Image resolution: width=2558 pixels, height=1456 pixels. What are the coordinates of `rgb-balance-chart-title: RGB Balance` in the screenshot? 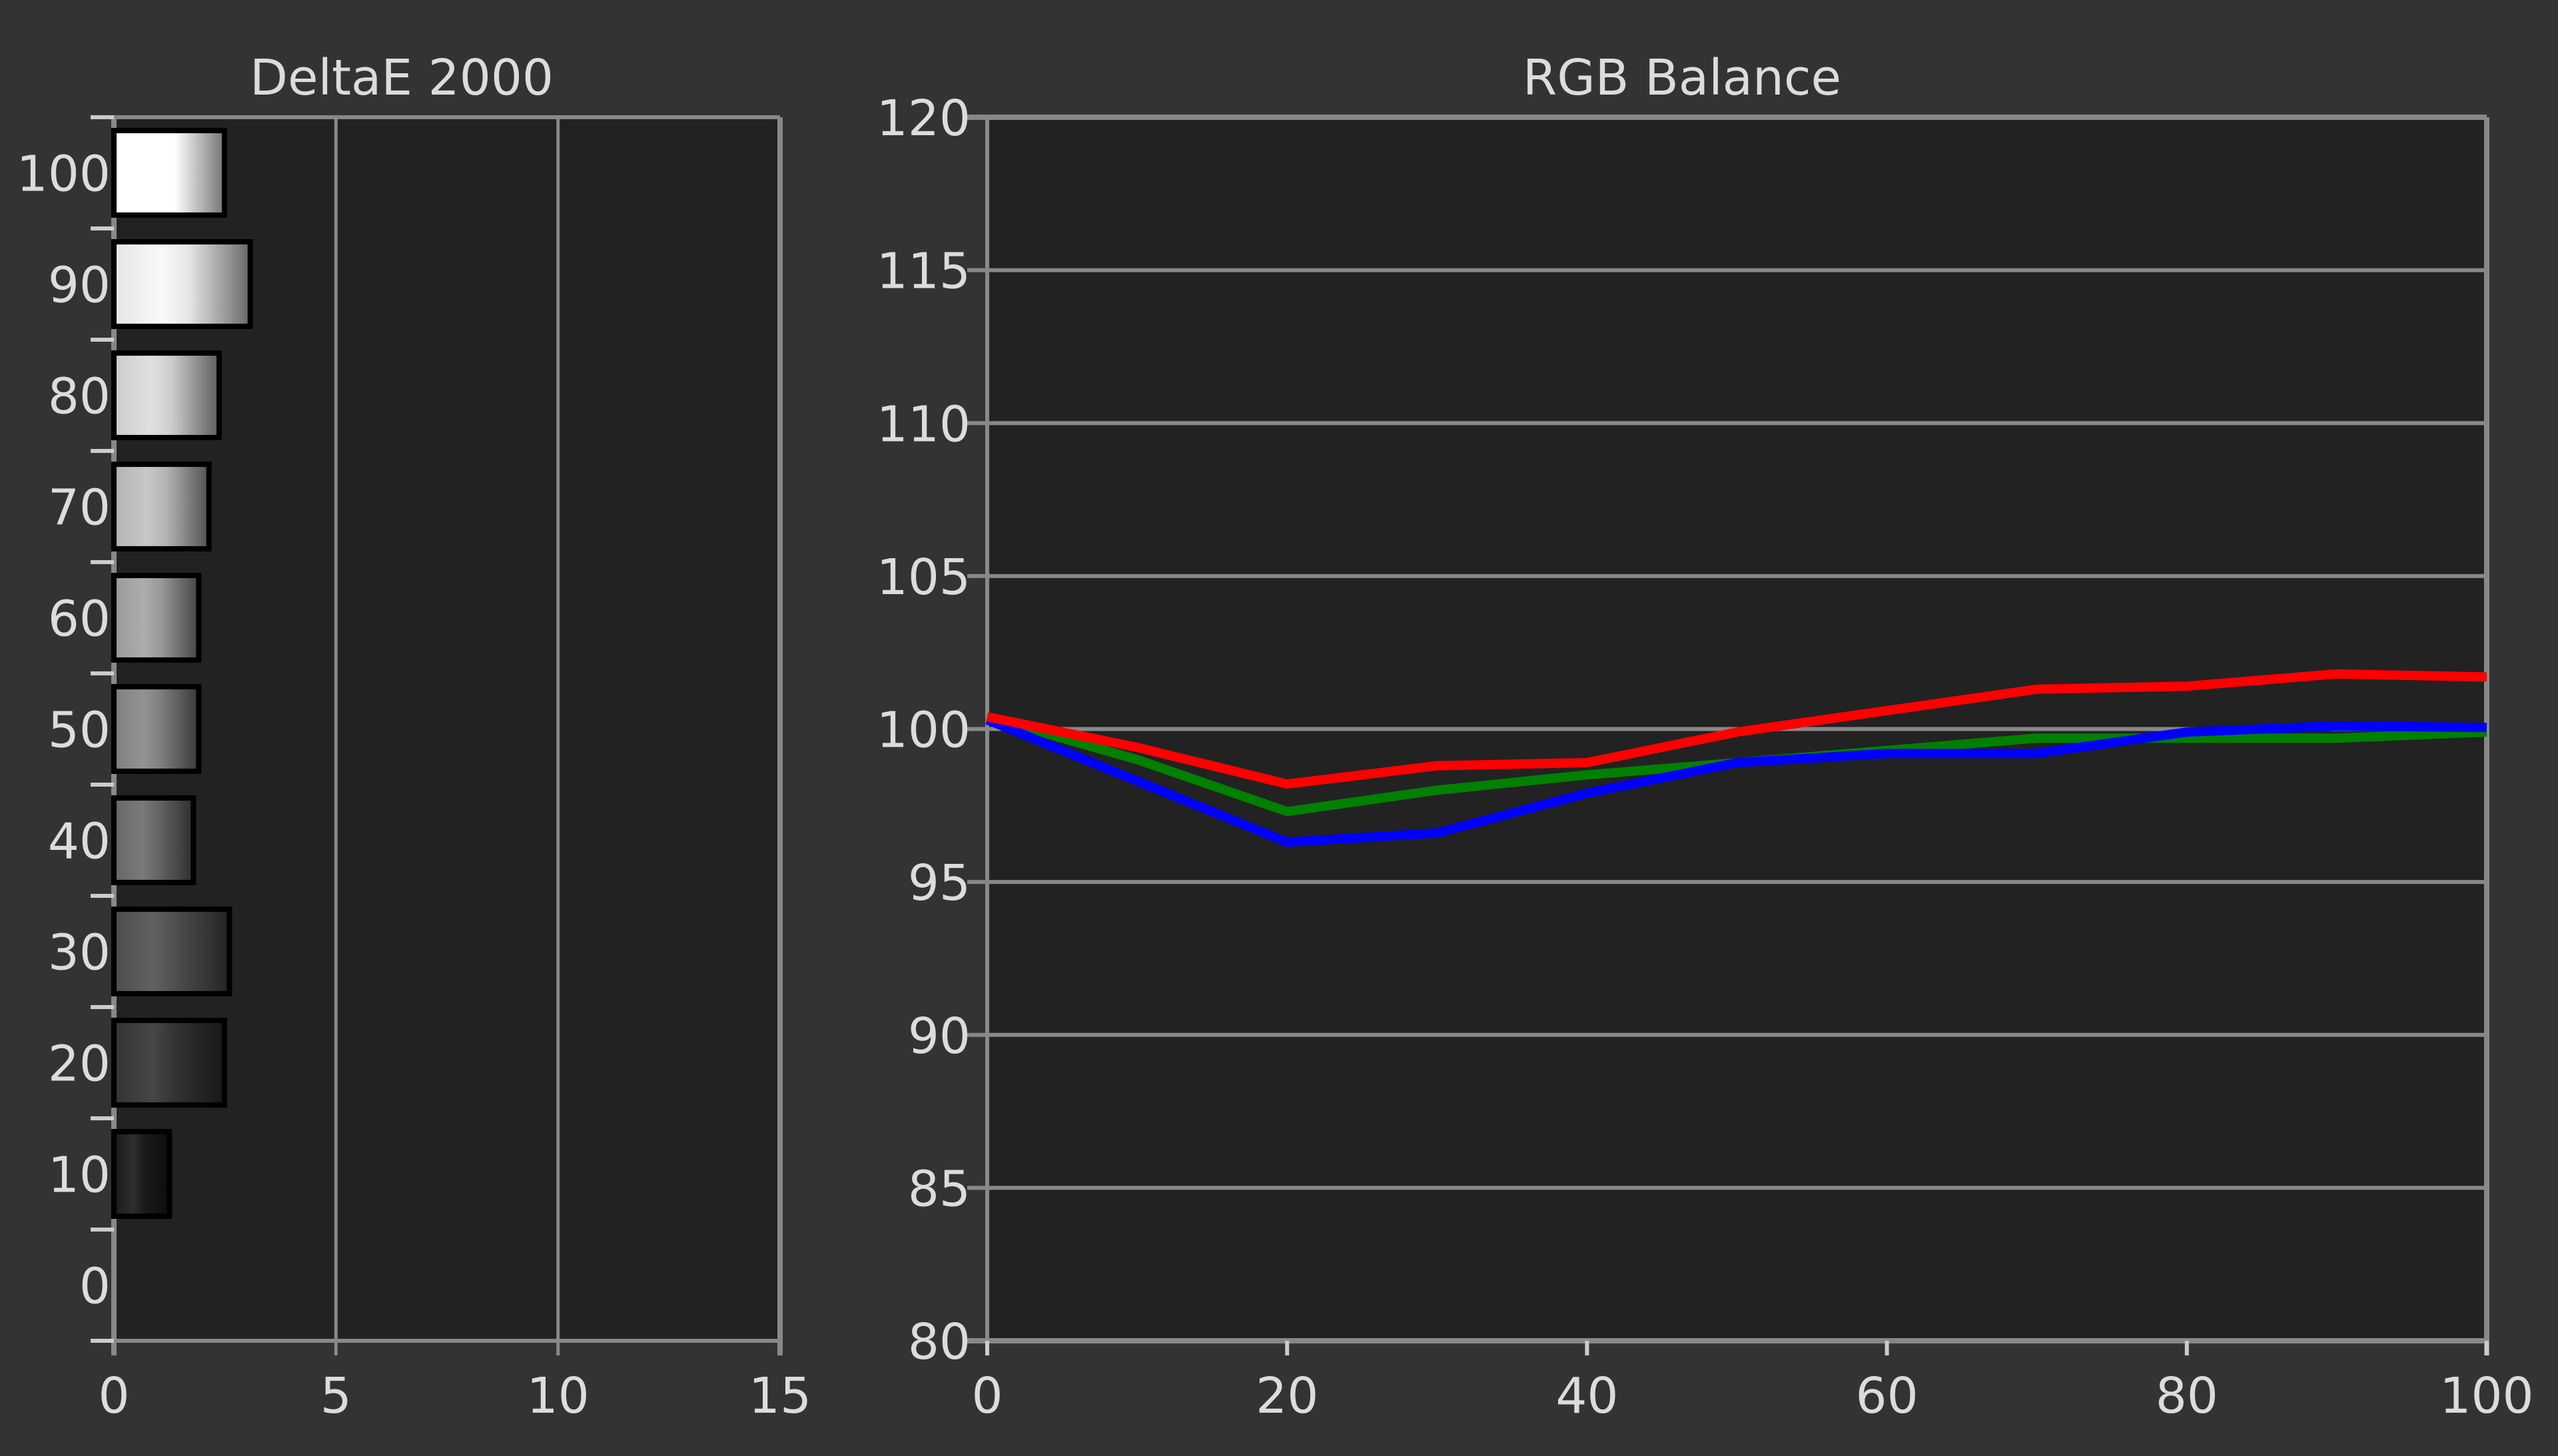 It's located at (1682, 78).